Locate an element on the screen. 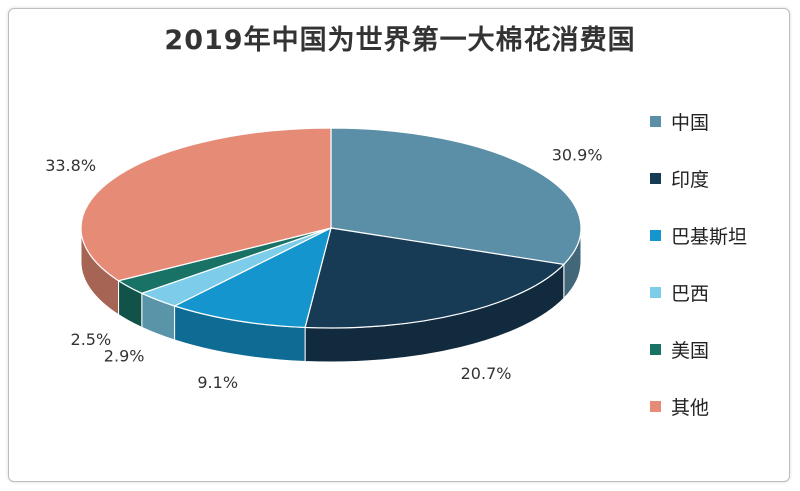 Image resolution: width=800 pixels, height=491 pixels. legend-item-0: 中国 is located at coordinates (679, 121).